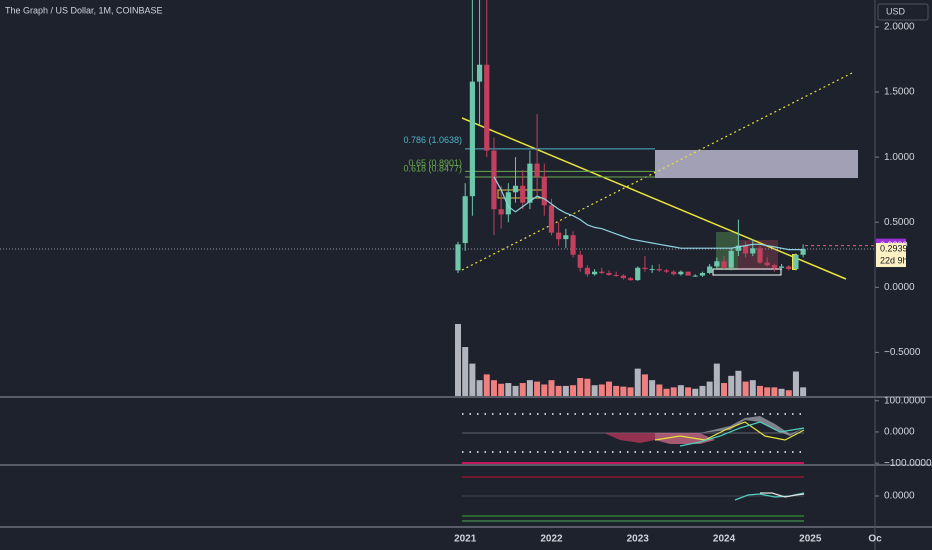  What do you see at coordinates (875, 539) in the screenshot?
I see `x-tick-label: Oc` at bounding box center [875, 539].